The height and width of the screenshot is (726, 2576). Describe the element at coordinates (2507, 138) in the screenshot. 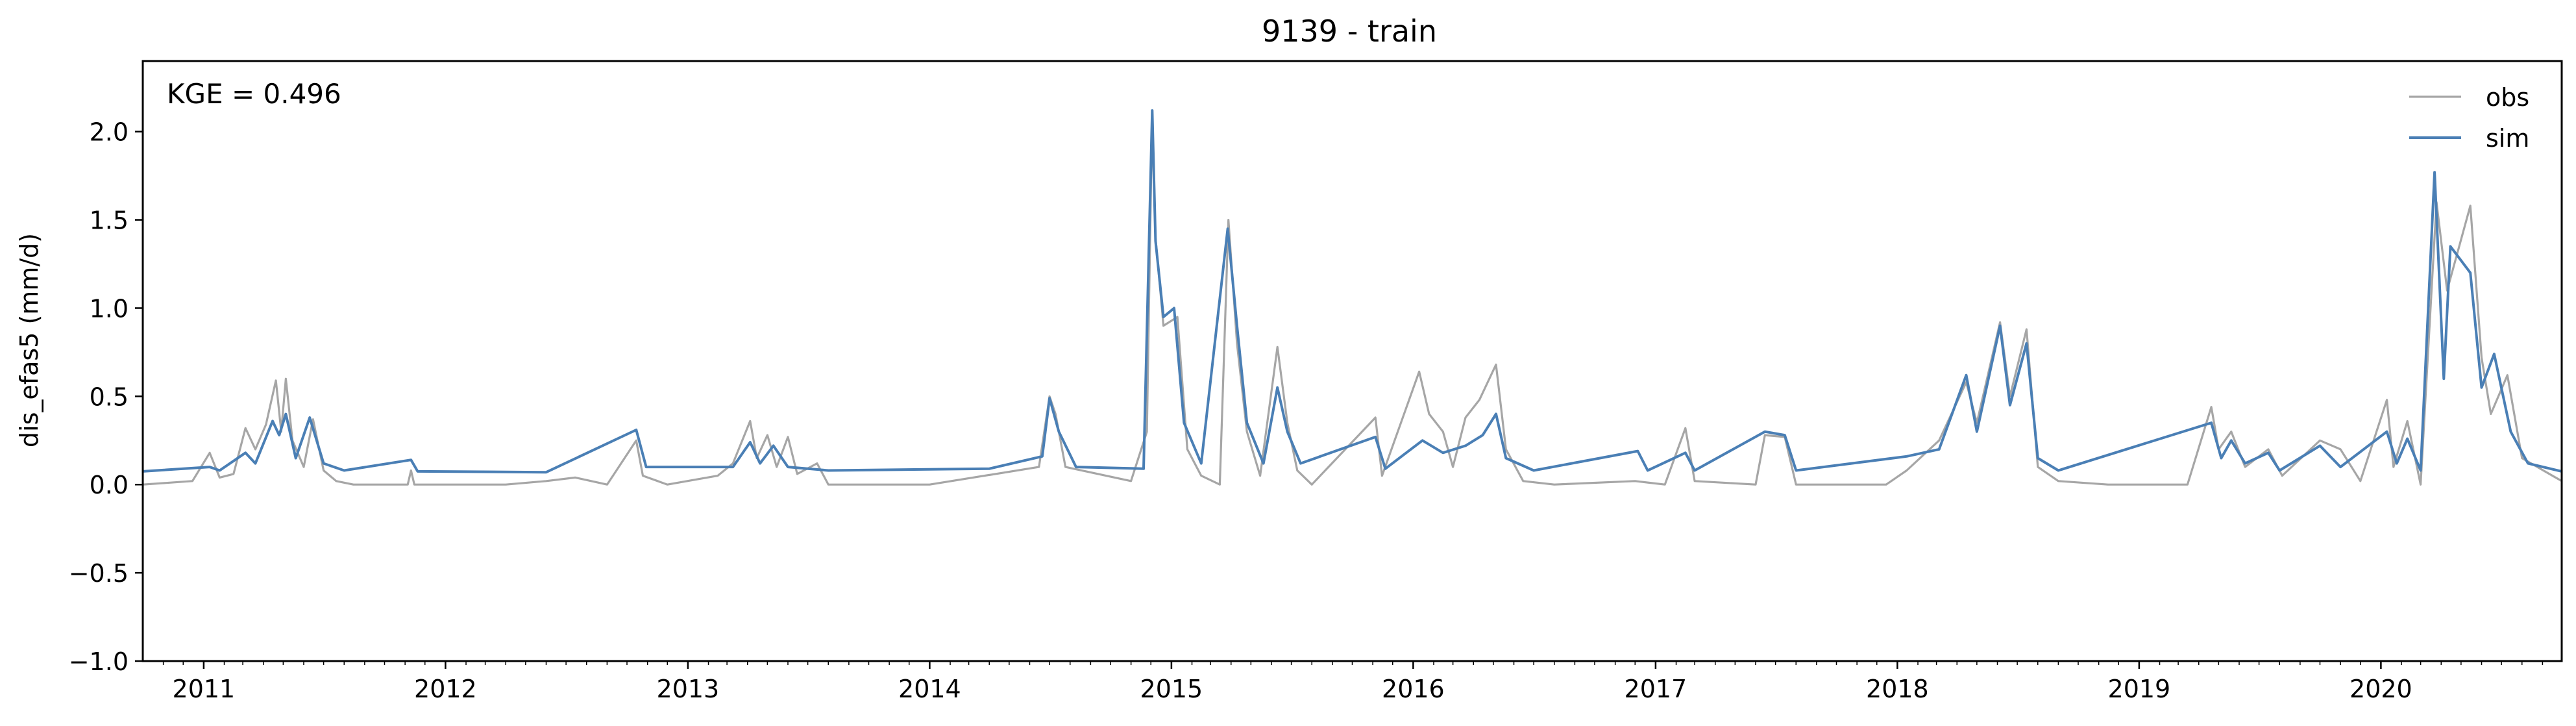

I see `legend-label-sim: sim` at that location.